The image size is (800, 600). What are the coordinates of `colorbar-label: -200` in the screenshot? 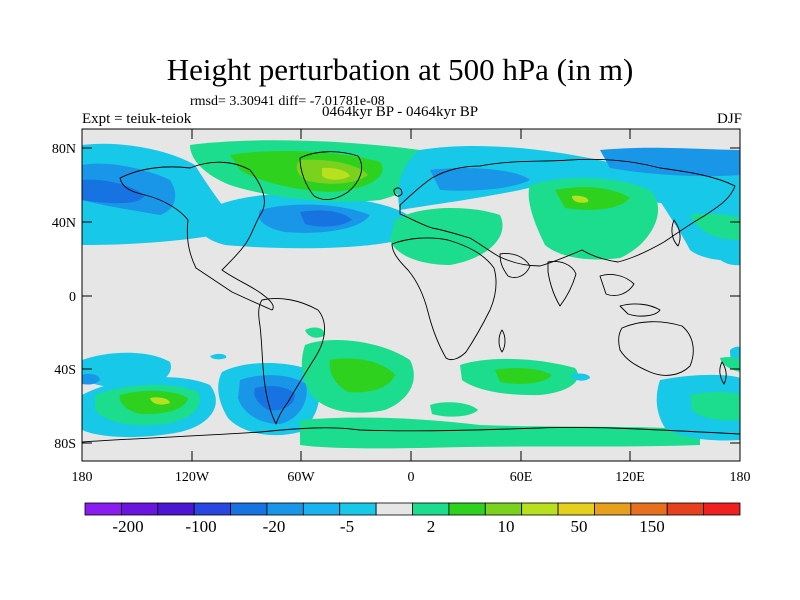 It's located at (127, 526).